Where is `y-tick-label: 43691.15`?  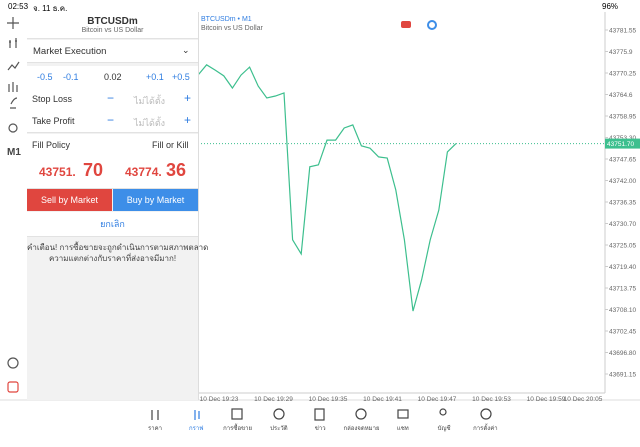 y-tick-label: 43691.15 is located at coordinates (622, 375).